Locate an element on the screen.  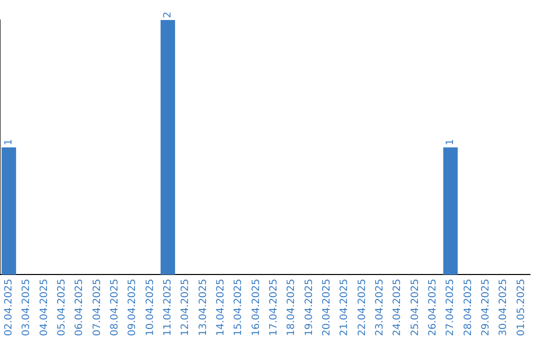
x-tick-label: 18.04.2025 is located at coordinates (292, 307).